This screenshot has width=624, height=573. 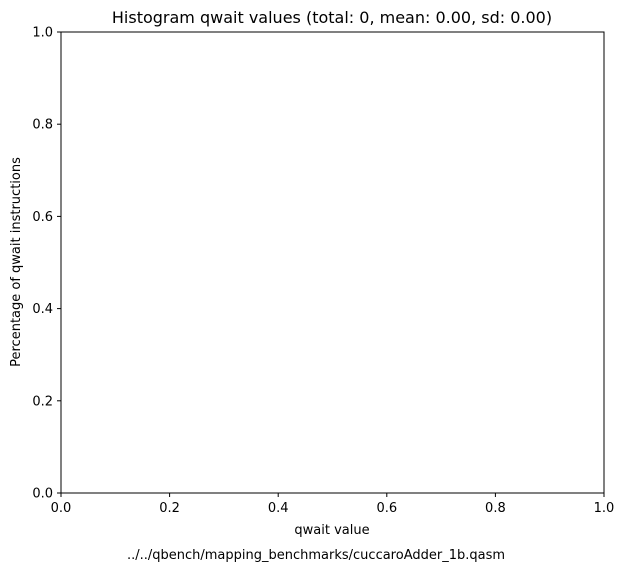 What do you see at coordinates (278, 508) in the screenshot?
I see `x-tick-label: 0.4` at bounding box center [278, 508].